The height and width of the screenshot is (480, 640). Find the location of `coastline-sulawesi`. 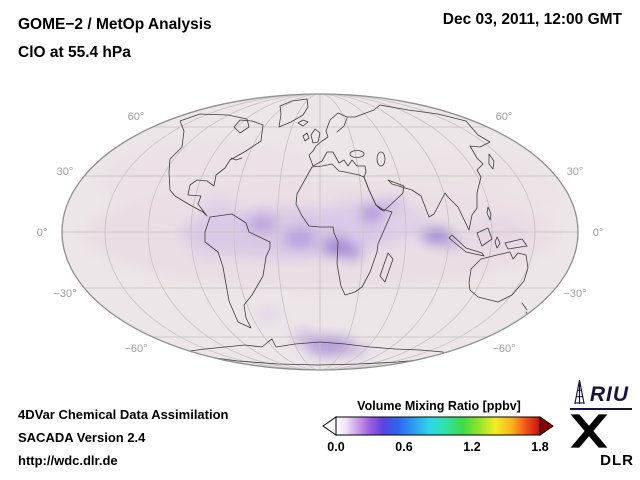

coastline-sulawesi is located at coordinates (497, 242).